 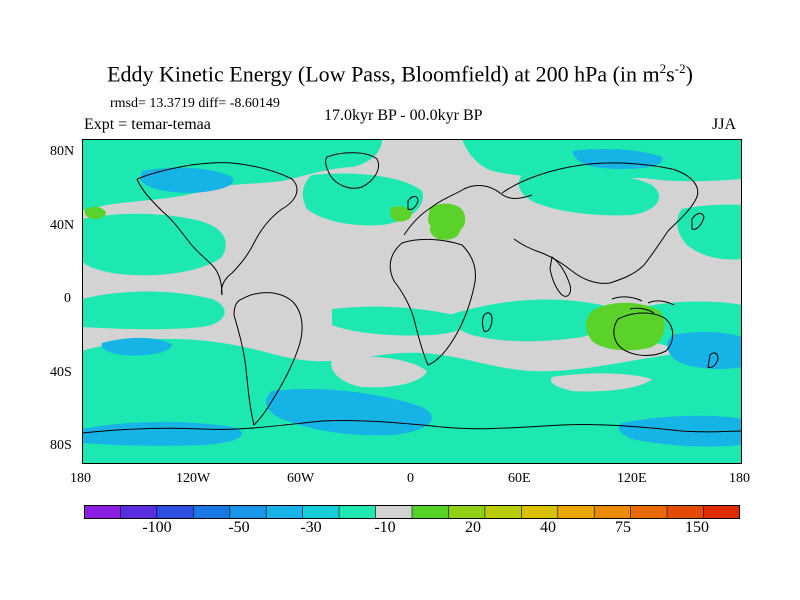 What do you see at coordinates (413, 203) in the screenshot?
I see `britain-coast` at bounding box center [413, 203].